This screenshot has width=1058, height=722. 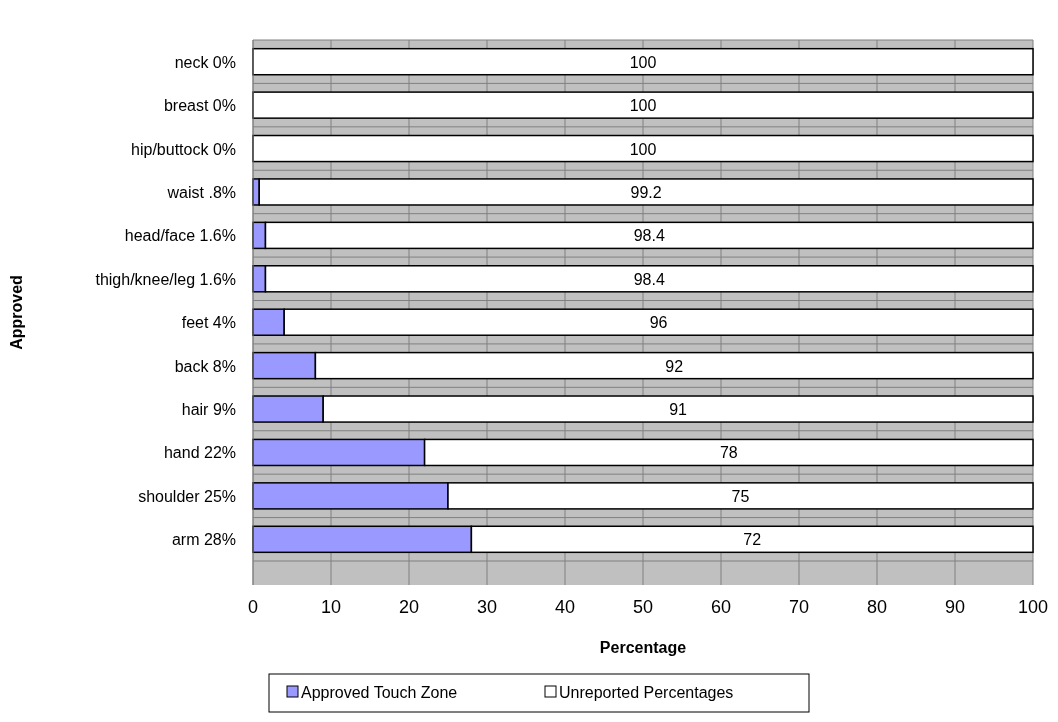 What do you see at coordinates (678, 410) in the screenshot?
I see `data-label: 91` at bounding box center [678, 410].